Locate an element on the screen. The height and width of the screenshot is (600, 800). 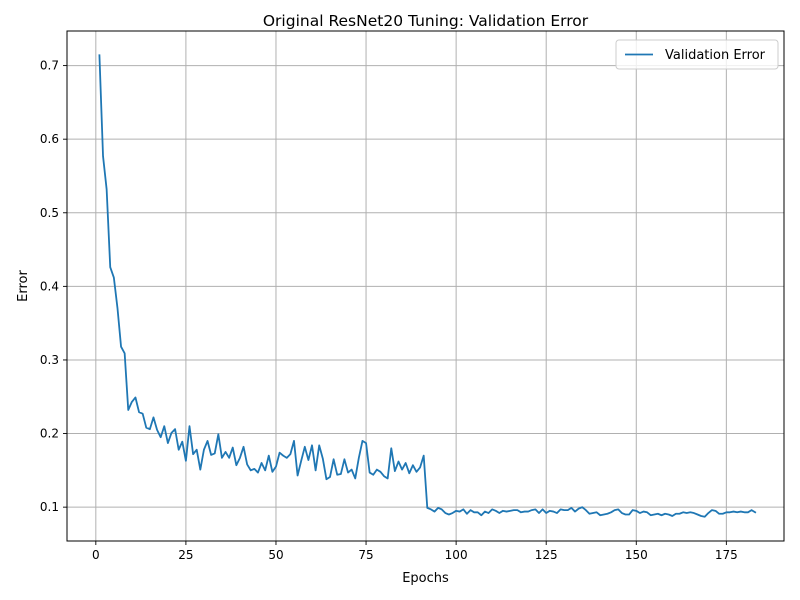
y-tick-label: 0.2 is located at coordinates (49, 434).